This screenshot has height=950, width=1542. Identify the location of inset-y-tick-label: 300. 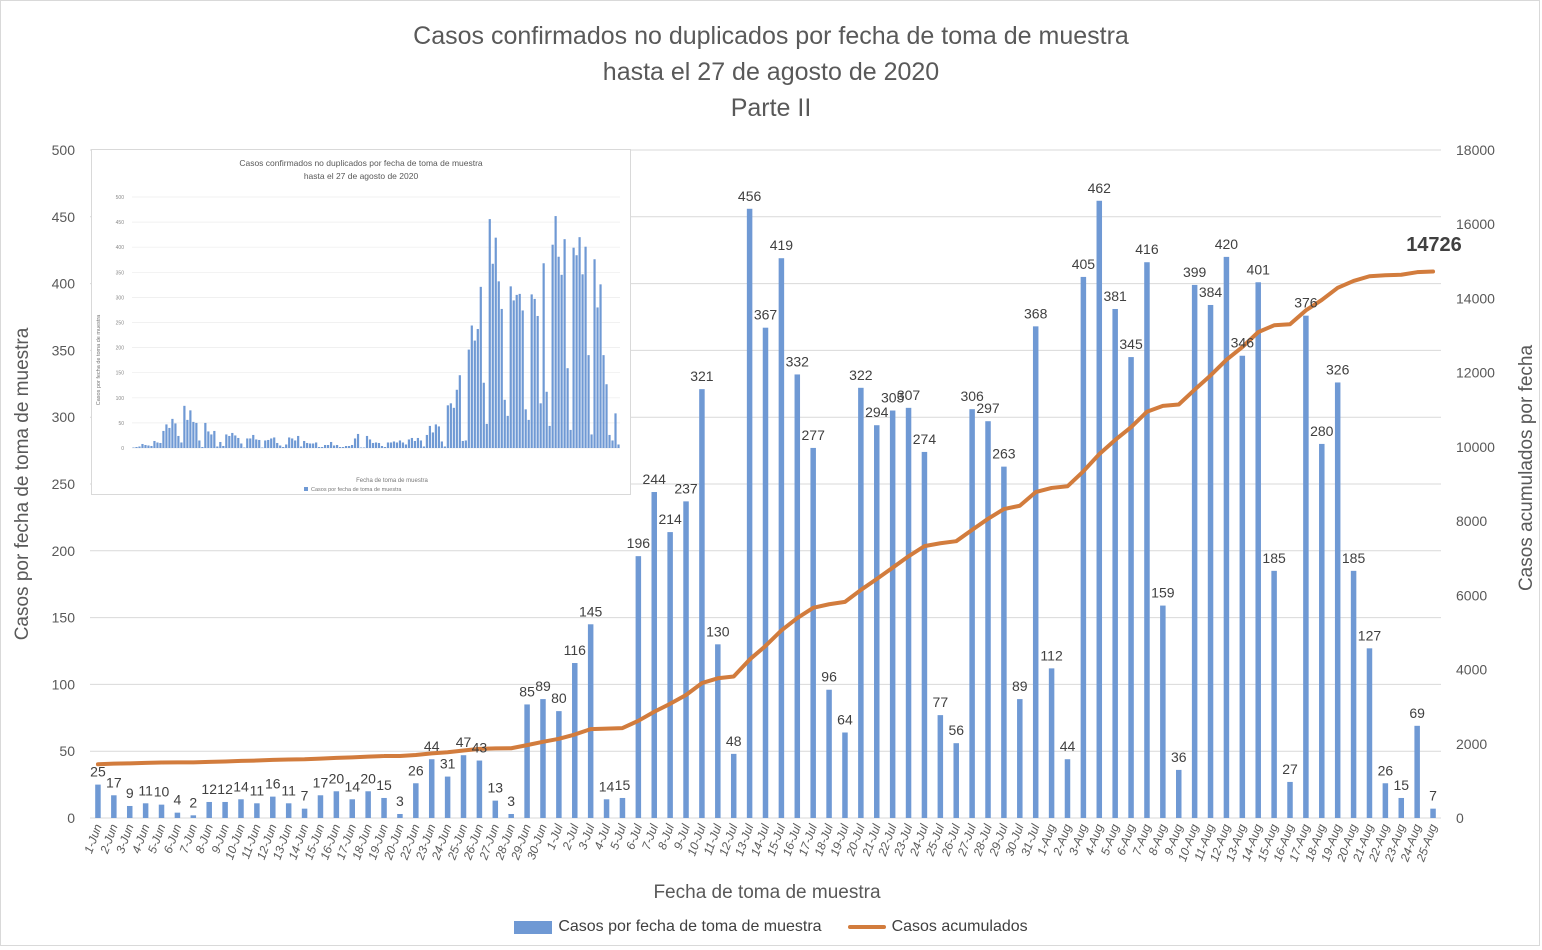
(120, 298).